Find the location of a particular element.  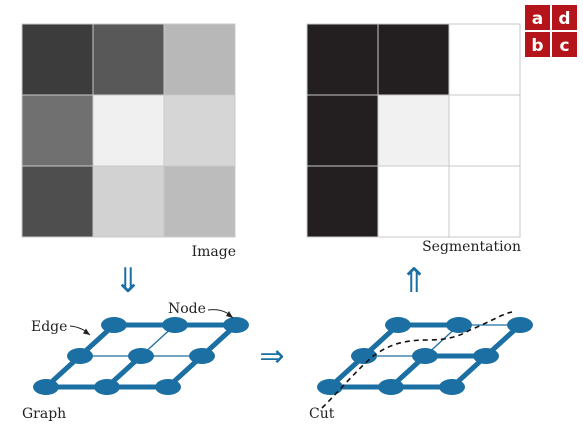

panel-c-label: c is located at coordinates (564, 46).